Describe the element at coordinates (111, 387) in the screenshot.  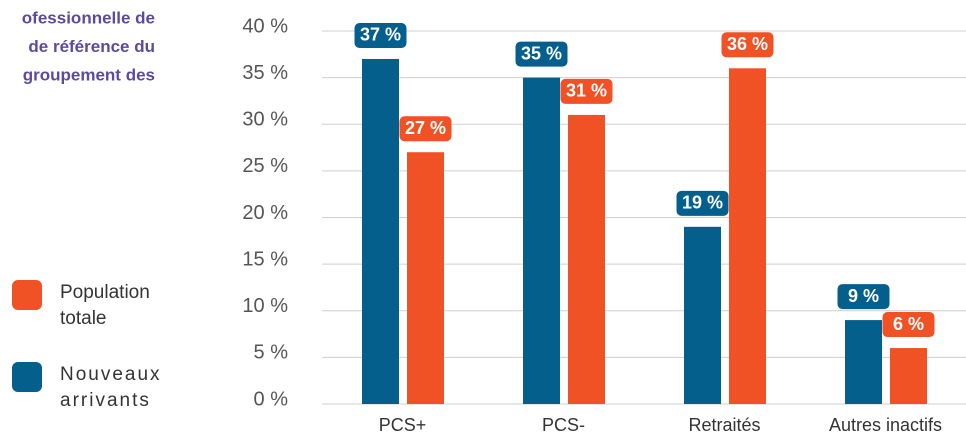
I see `legend-label: Nouveaux arrivants` at that location.